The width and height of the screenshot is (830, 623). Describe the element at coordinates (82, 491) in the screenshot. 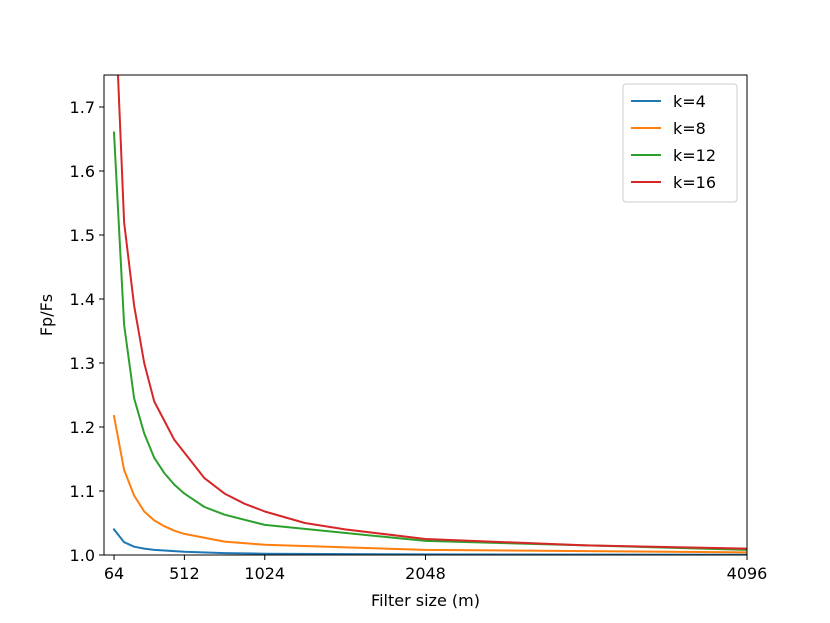

I see `y-tick-label: 1.1` at that location.